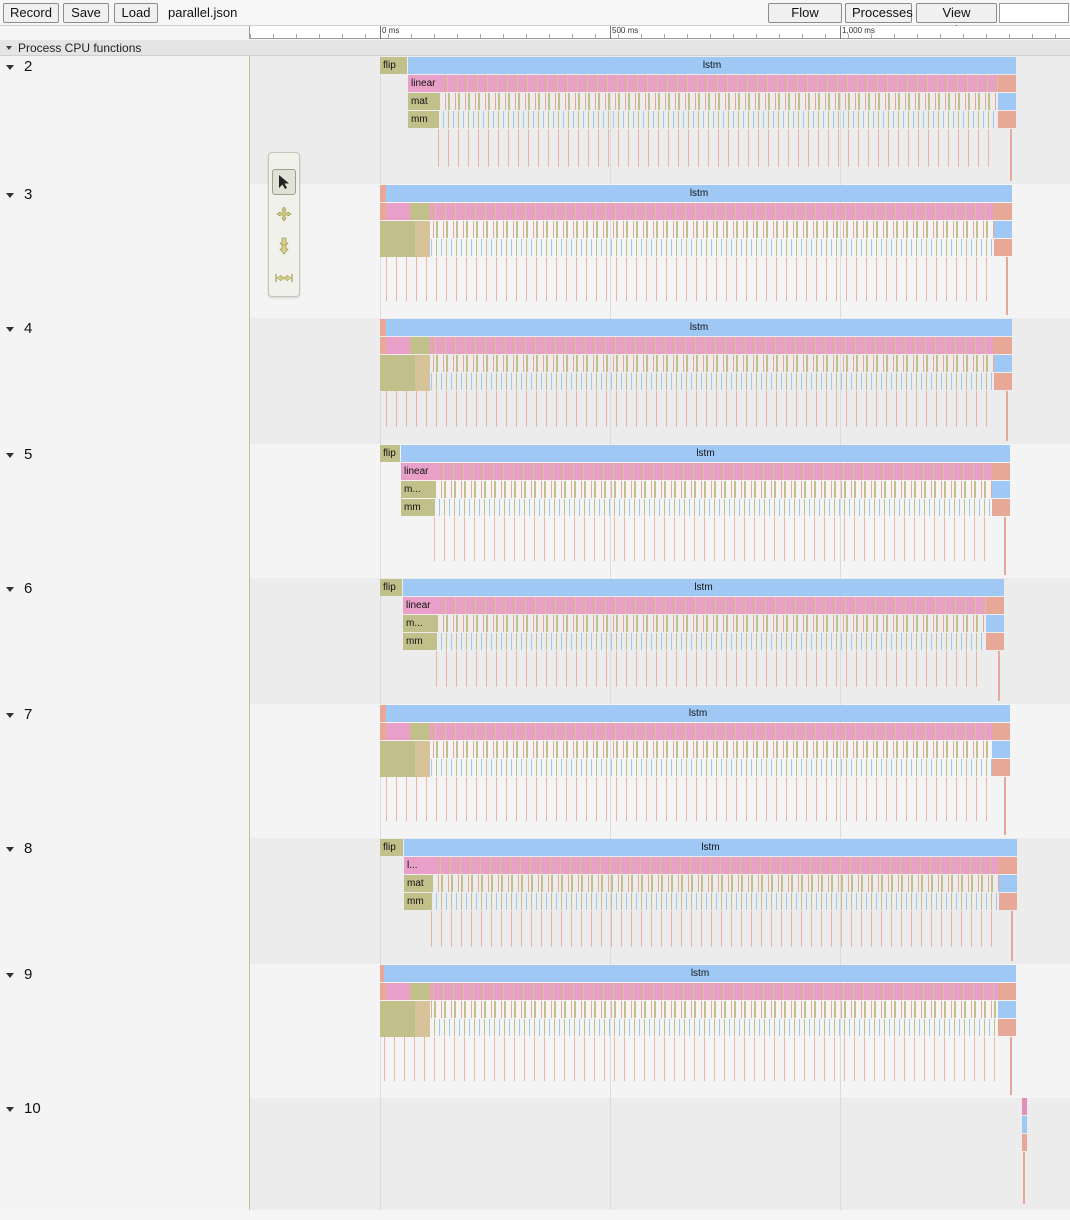  Describe the element at coordinates (86, 13) in the screenshot. I see `save-button: Save` at that location.